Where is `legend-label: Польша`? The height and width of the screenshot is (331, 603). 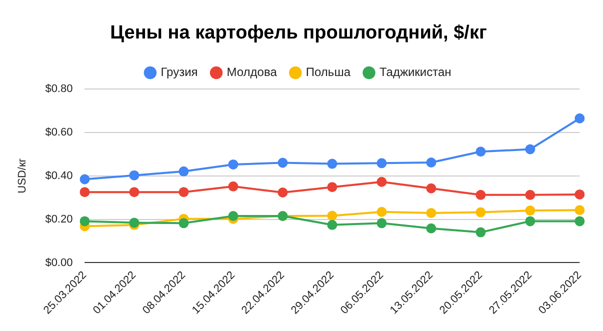 legend-label: Польша is located at coordinates (328, 72).